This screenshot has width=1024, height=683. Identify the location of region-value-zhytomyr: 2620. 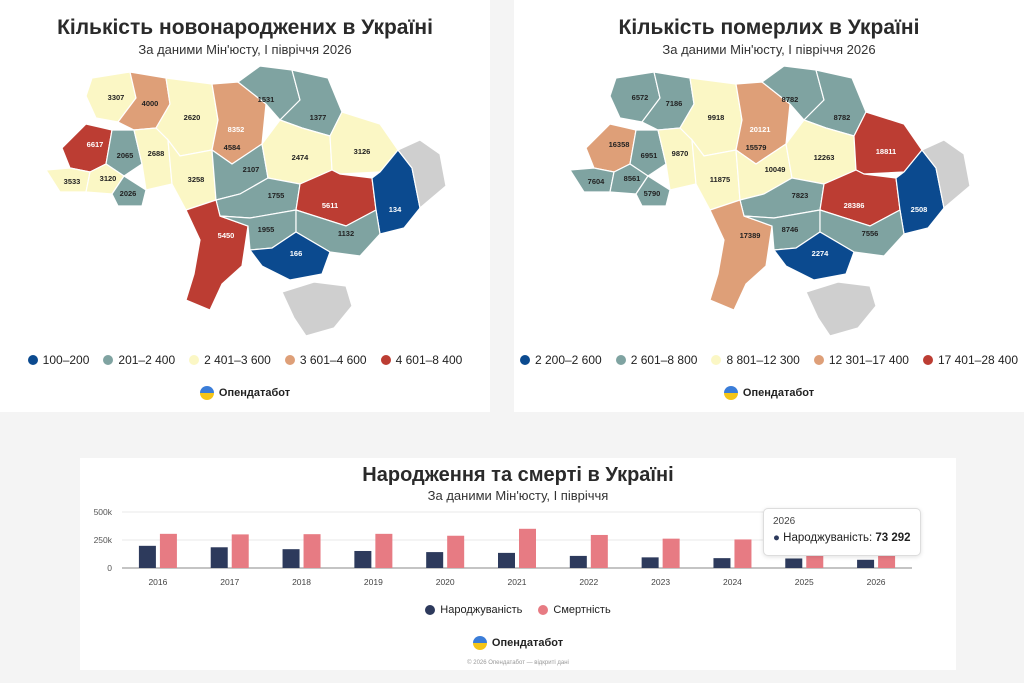
(192, 117).